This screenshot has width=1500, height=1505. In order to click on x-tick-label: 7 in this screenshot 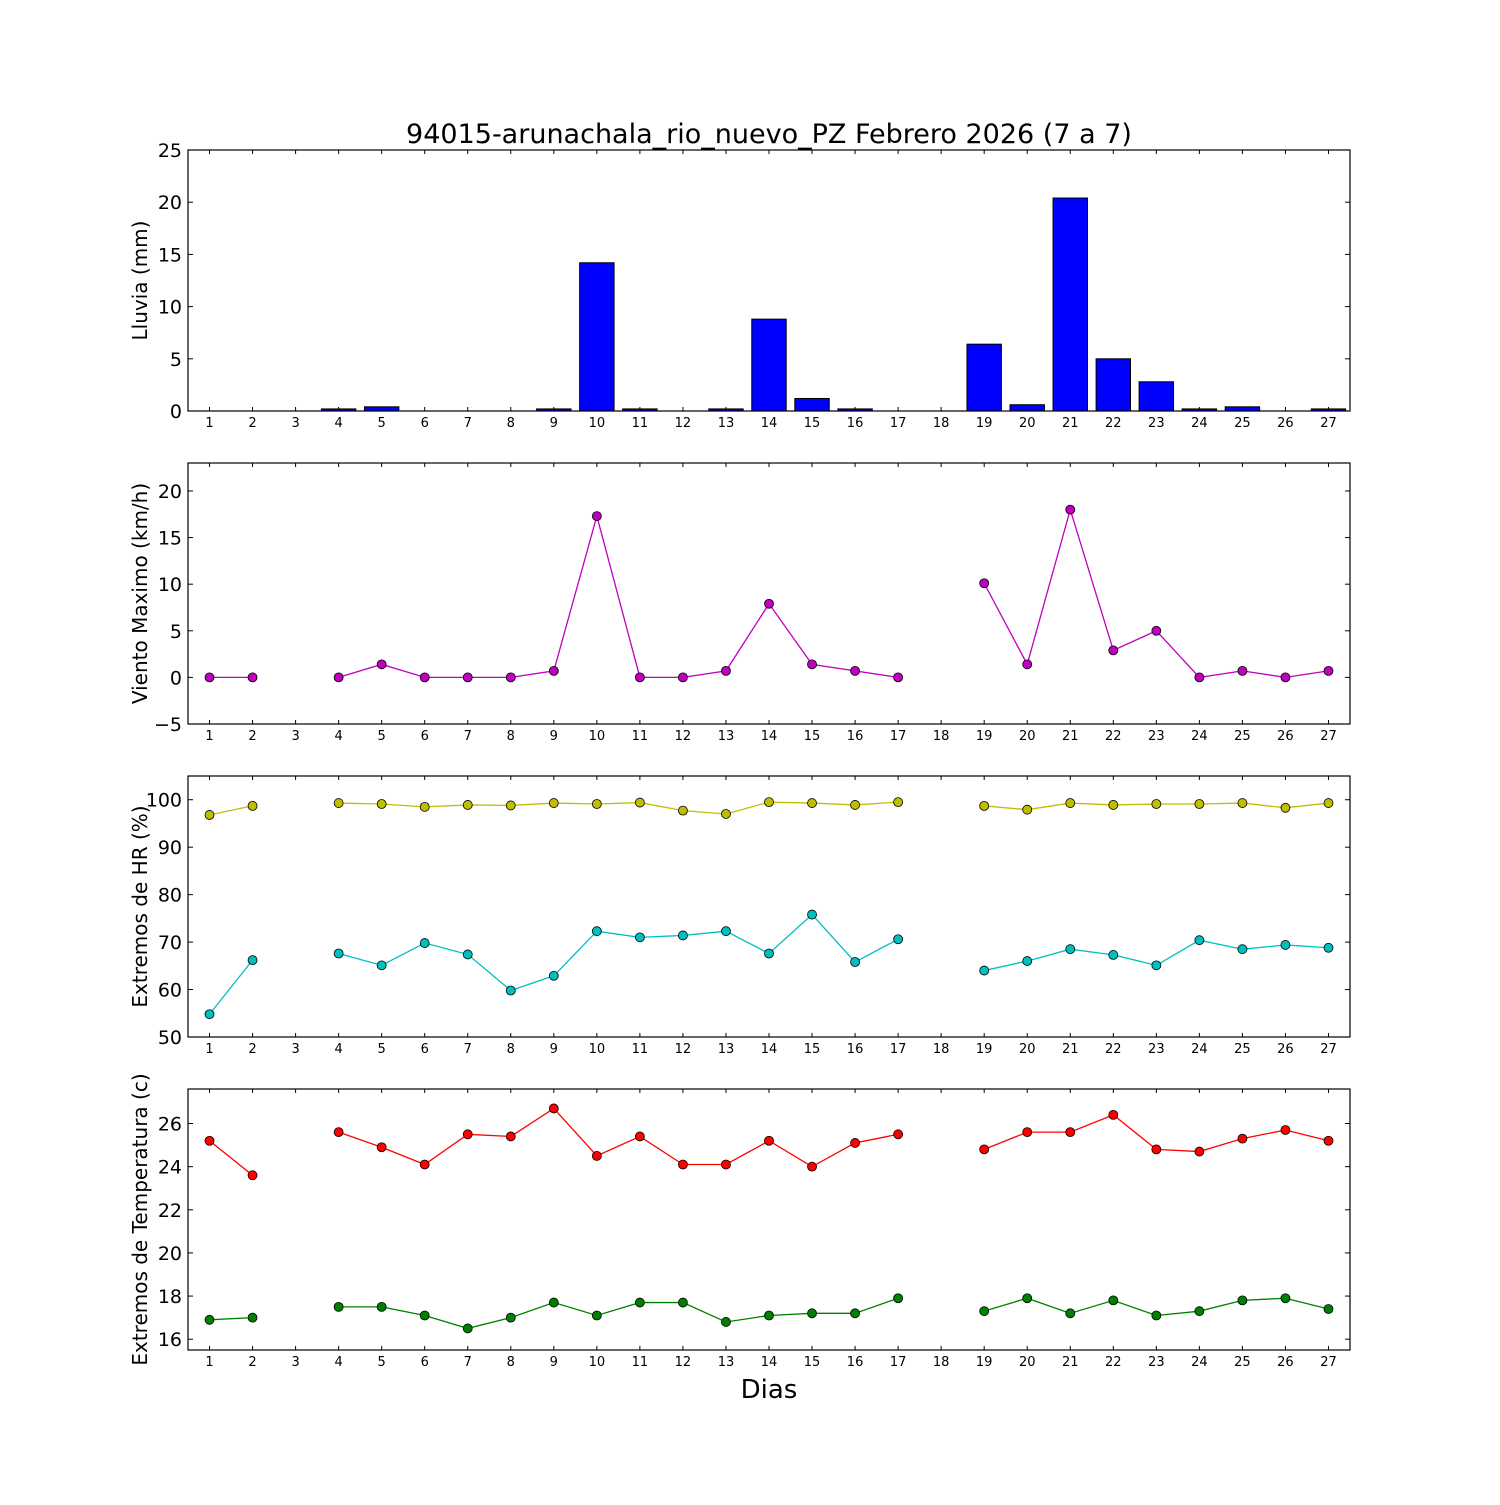, I will do `click(468, 423)`.